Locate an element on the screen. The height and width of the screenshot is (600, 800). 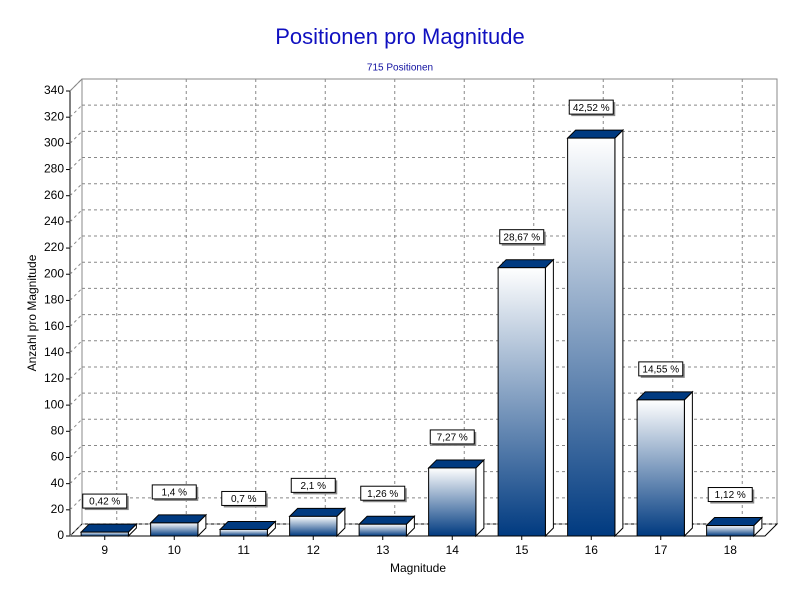
x-tick-label: 10 is located at coordinates (175, 550).